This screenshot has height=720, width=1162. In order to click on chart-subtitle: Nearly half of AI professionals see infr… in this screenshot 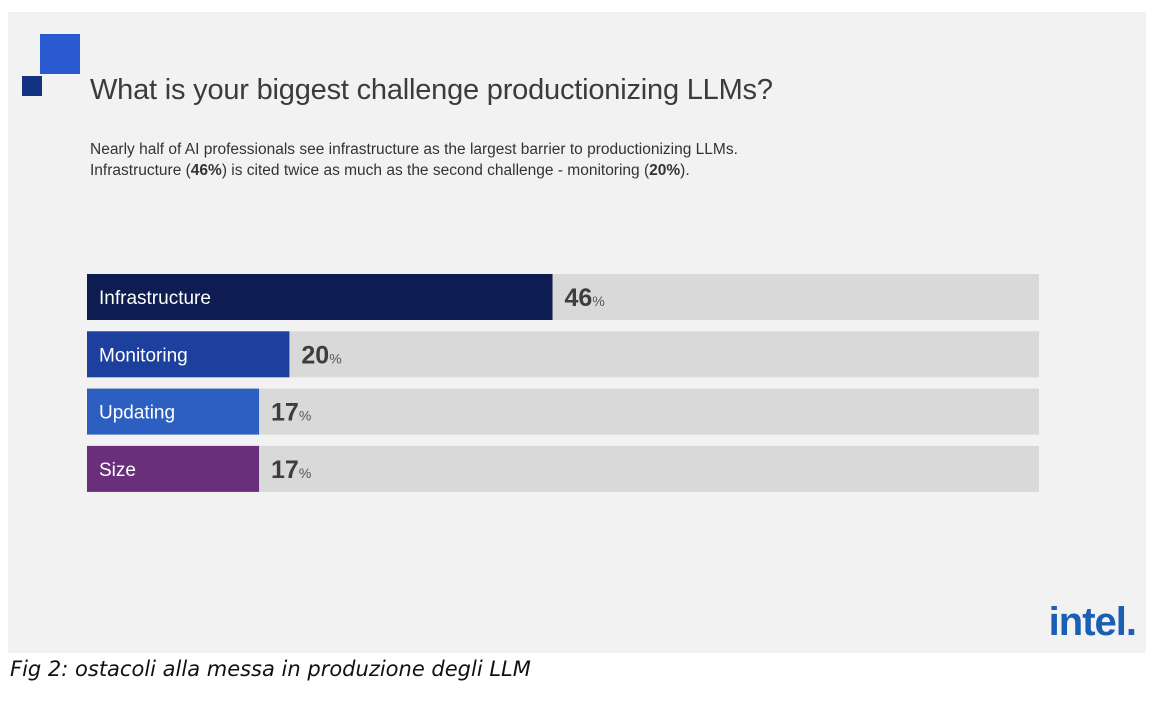, I will do `click(414, 160)`.